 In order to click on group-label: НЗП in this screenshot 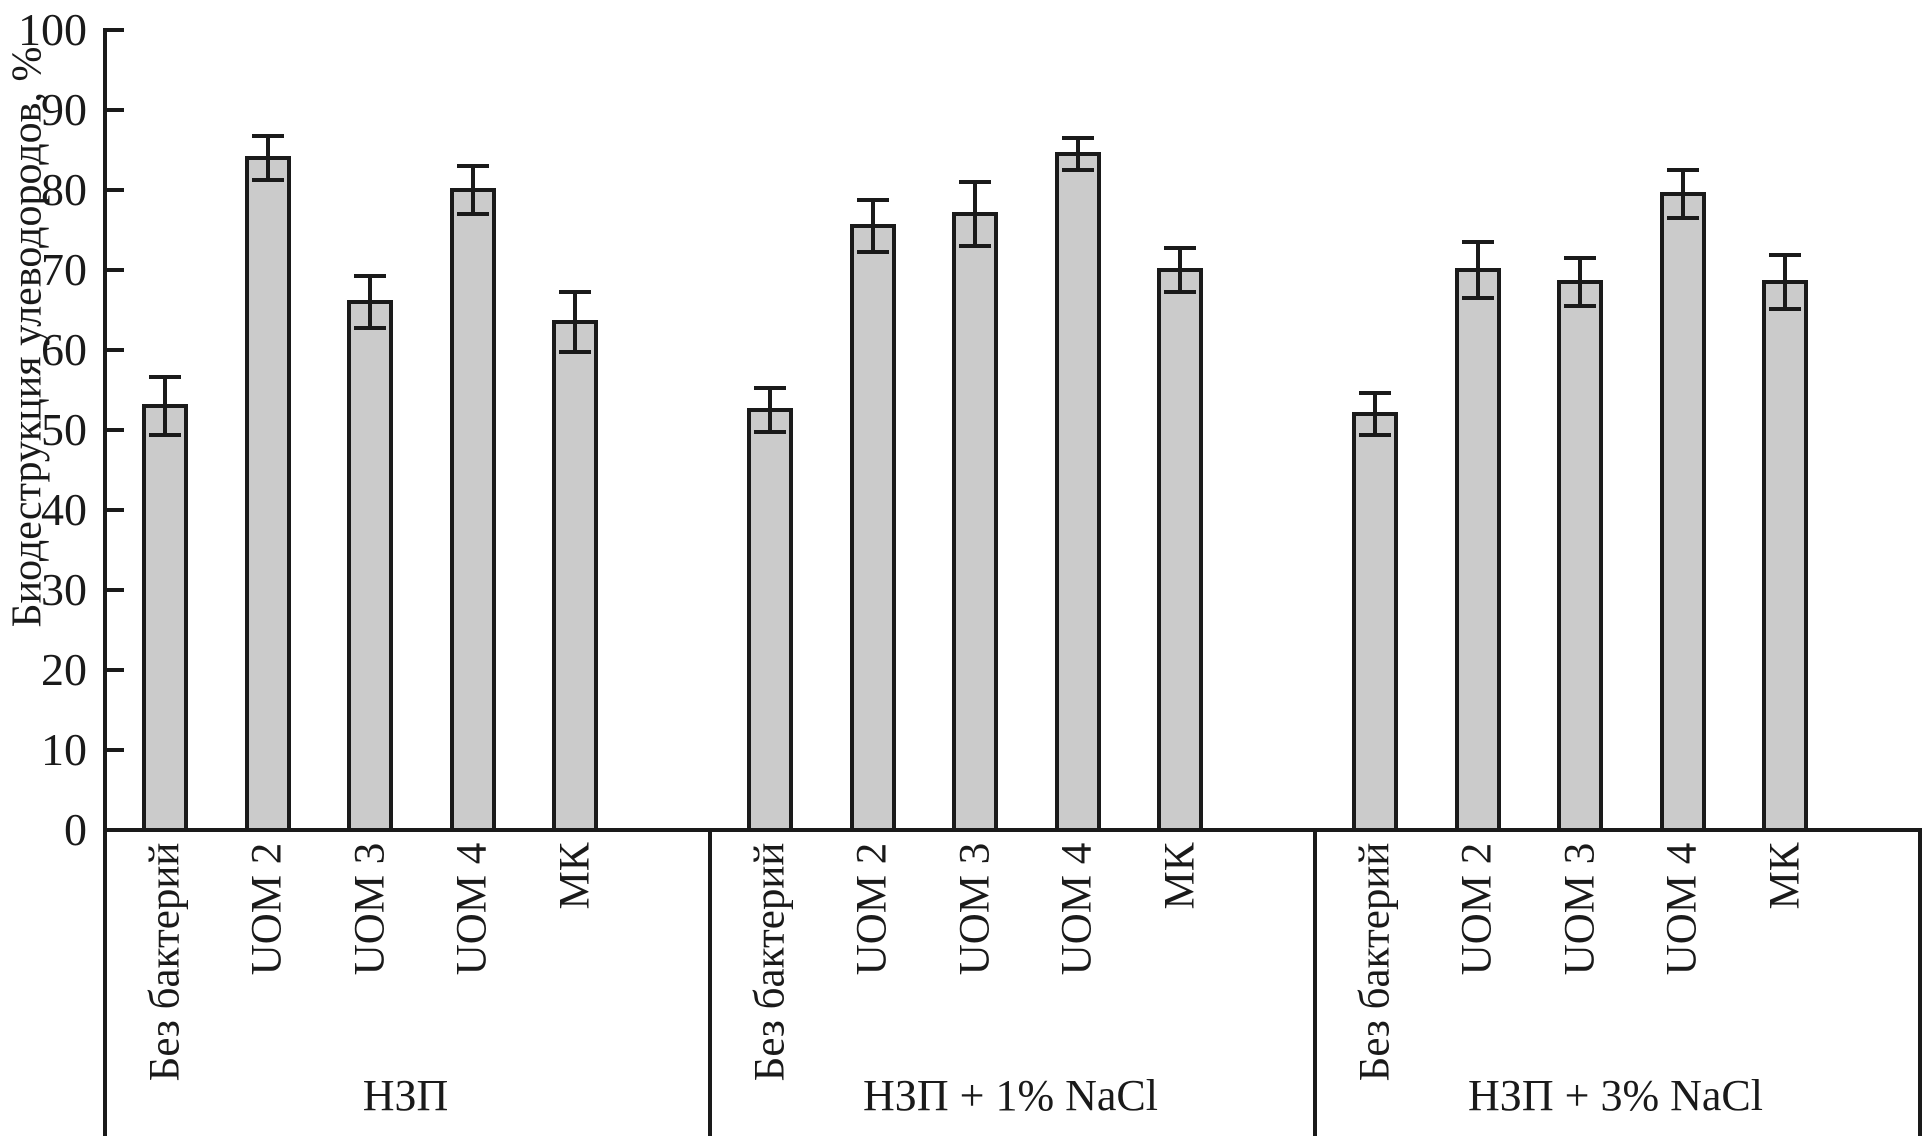, I will do `click(405, 1095)`.